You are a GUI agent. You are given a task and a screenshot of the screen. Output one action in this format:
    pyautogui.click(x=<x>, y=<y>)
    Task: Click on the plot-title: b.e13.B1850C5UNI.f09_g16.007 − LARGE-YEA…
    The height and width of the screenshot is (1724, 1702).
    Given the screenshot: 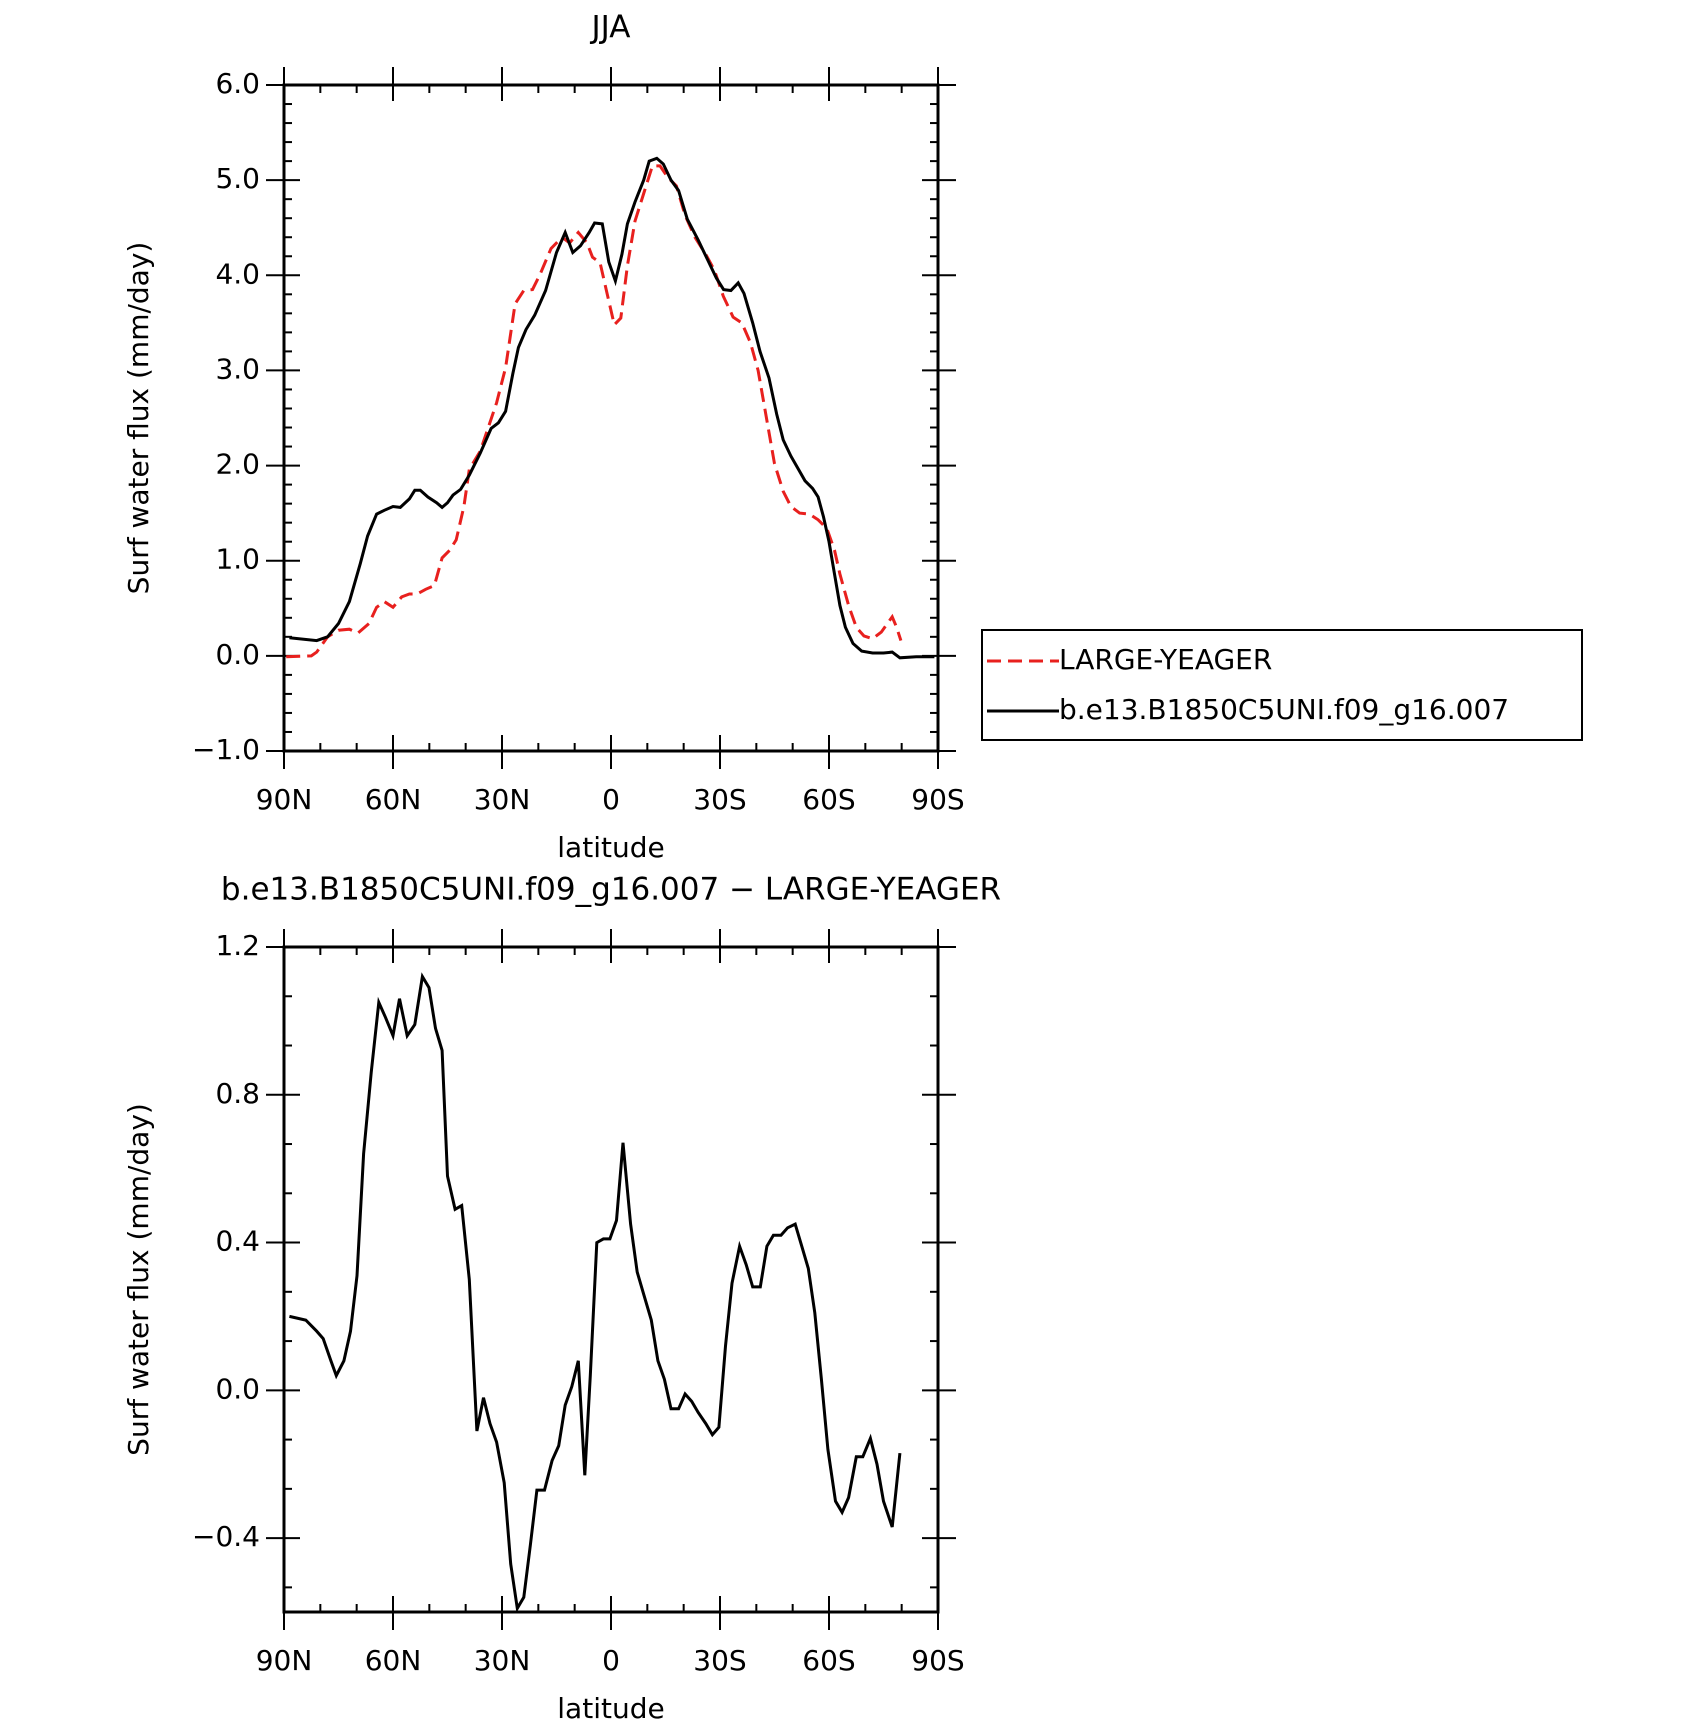 What is the action you would take?
    pyautogui.click(x=611, y=890)
    